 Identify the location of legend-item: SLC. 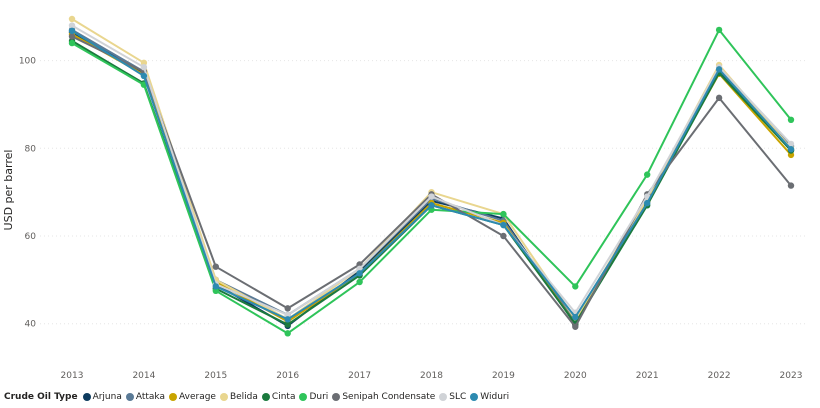
(452, 397).